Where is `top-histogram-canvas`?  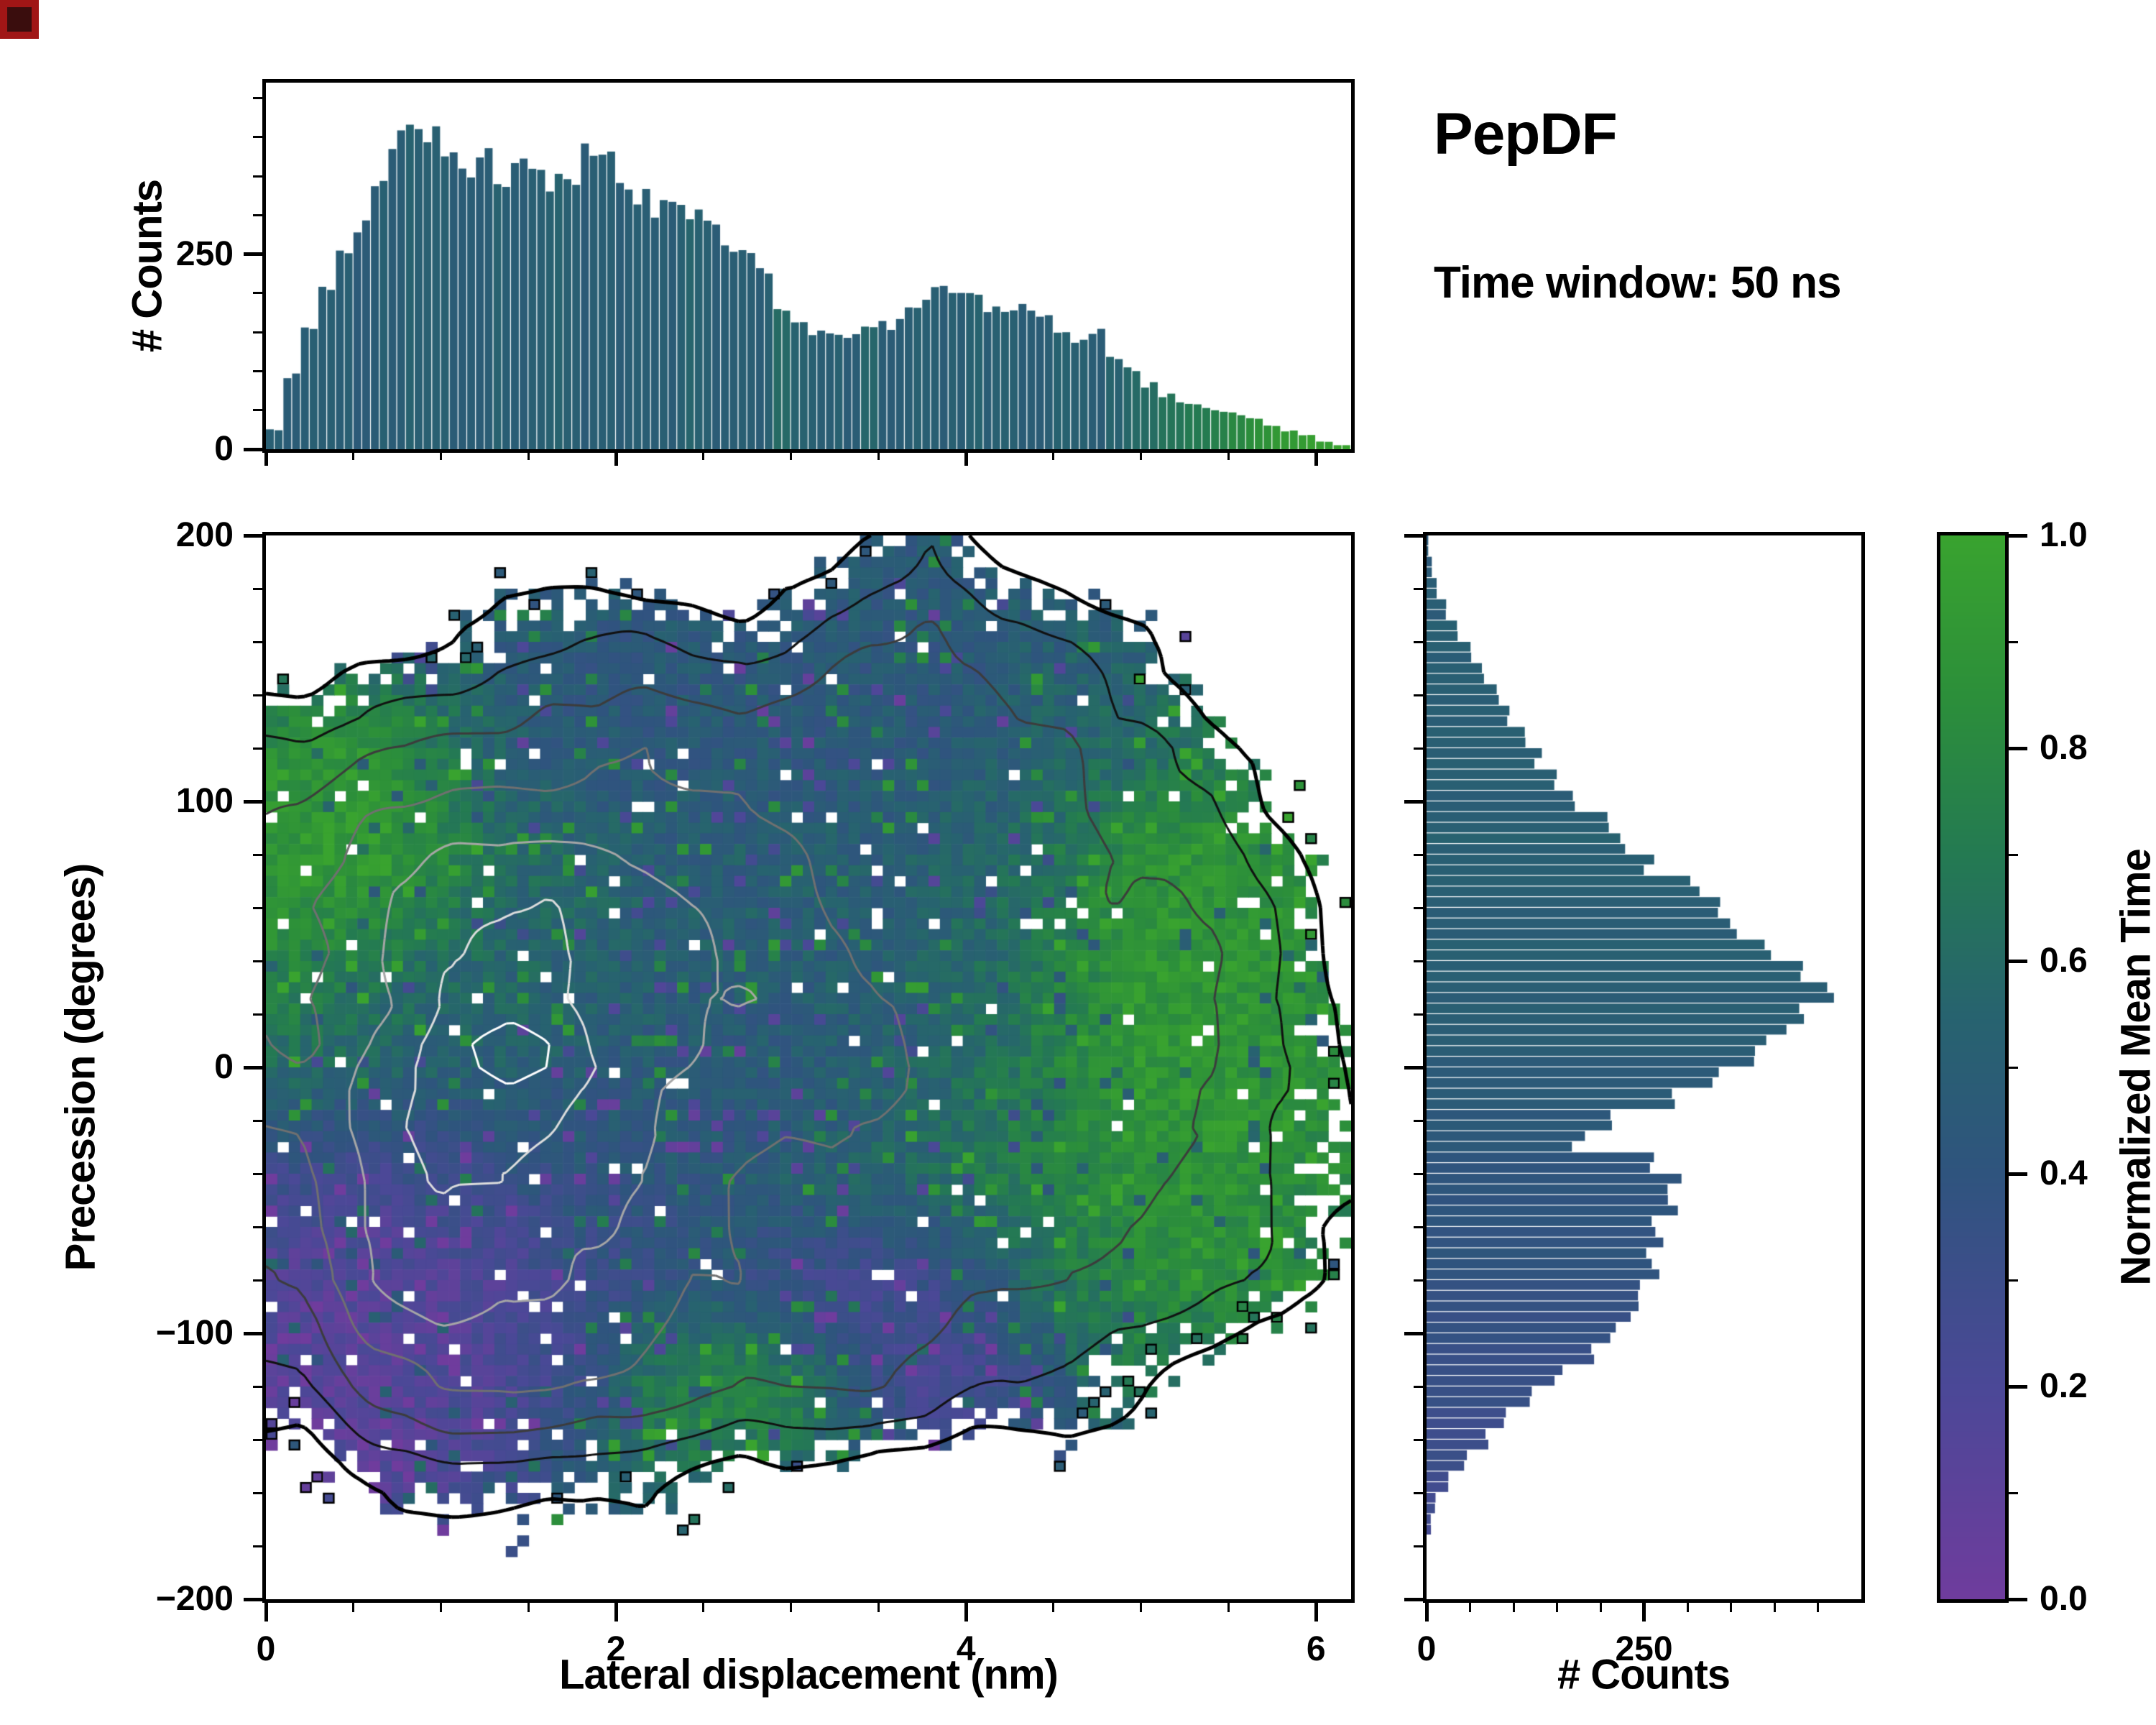 top-histogram-canvas is located at coordinates (808, 266).